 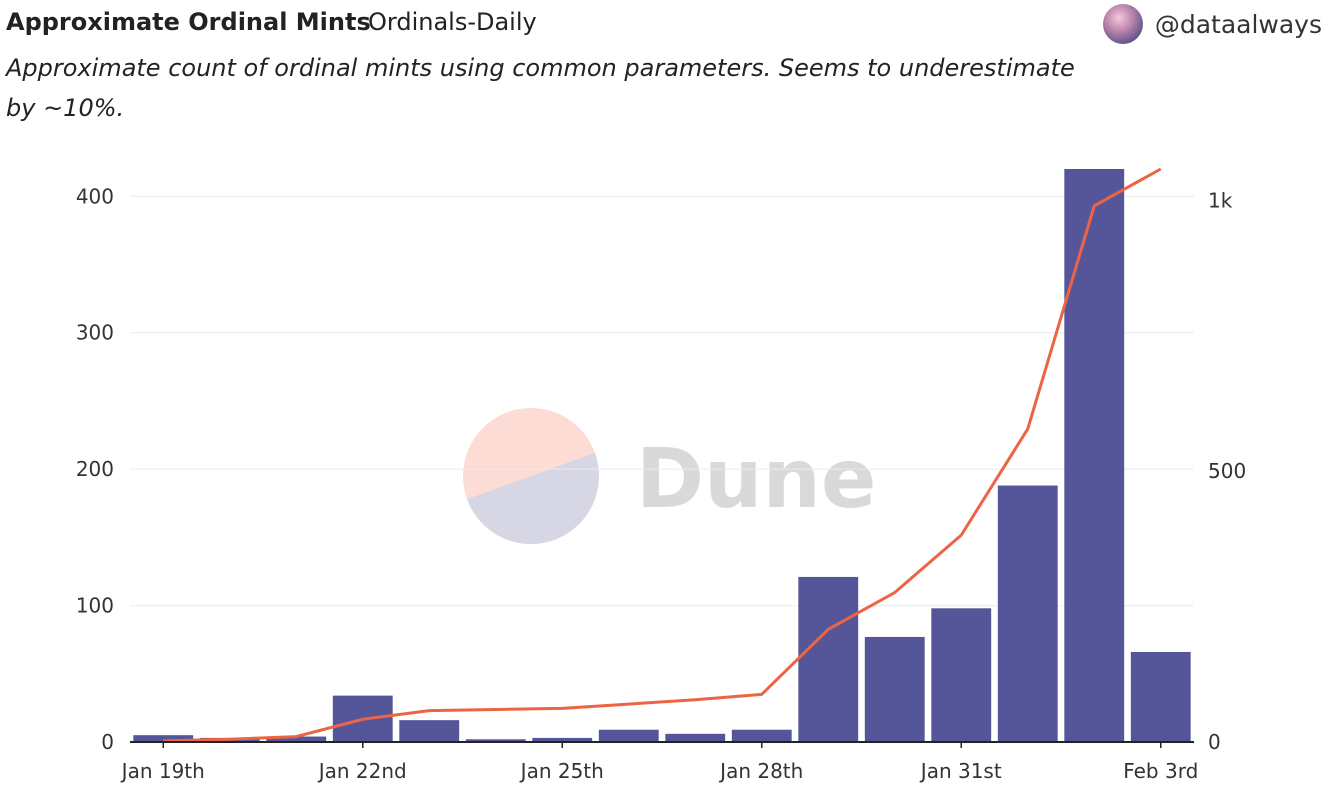 What do you see at coordinates (95, 469) in the screenshot?
I see `y-left-tick-label: 200` at bounding box center [95, 469].